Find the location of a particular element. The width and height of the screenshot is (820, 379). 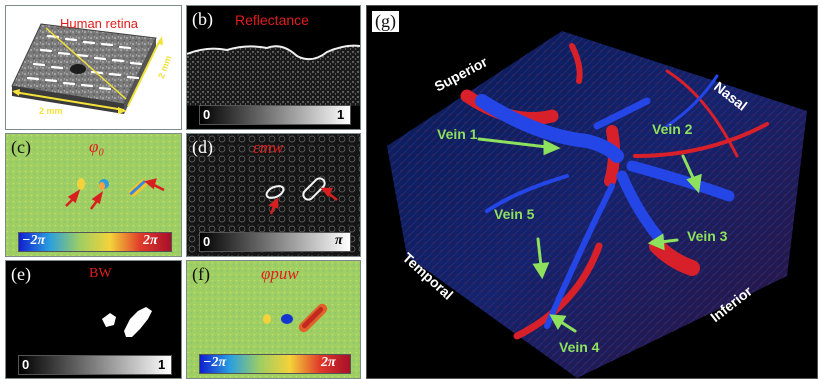

vein-1-label: Vein 1 is located at coordinates (457, 134).